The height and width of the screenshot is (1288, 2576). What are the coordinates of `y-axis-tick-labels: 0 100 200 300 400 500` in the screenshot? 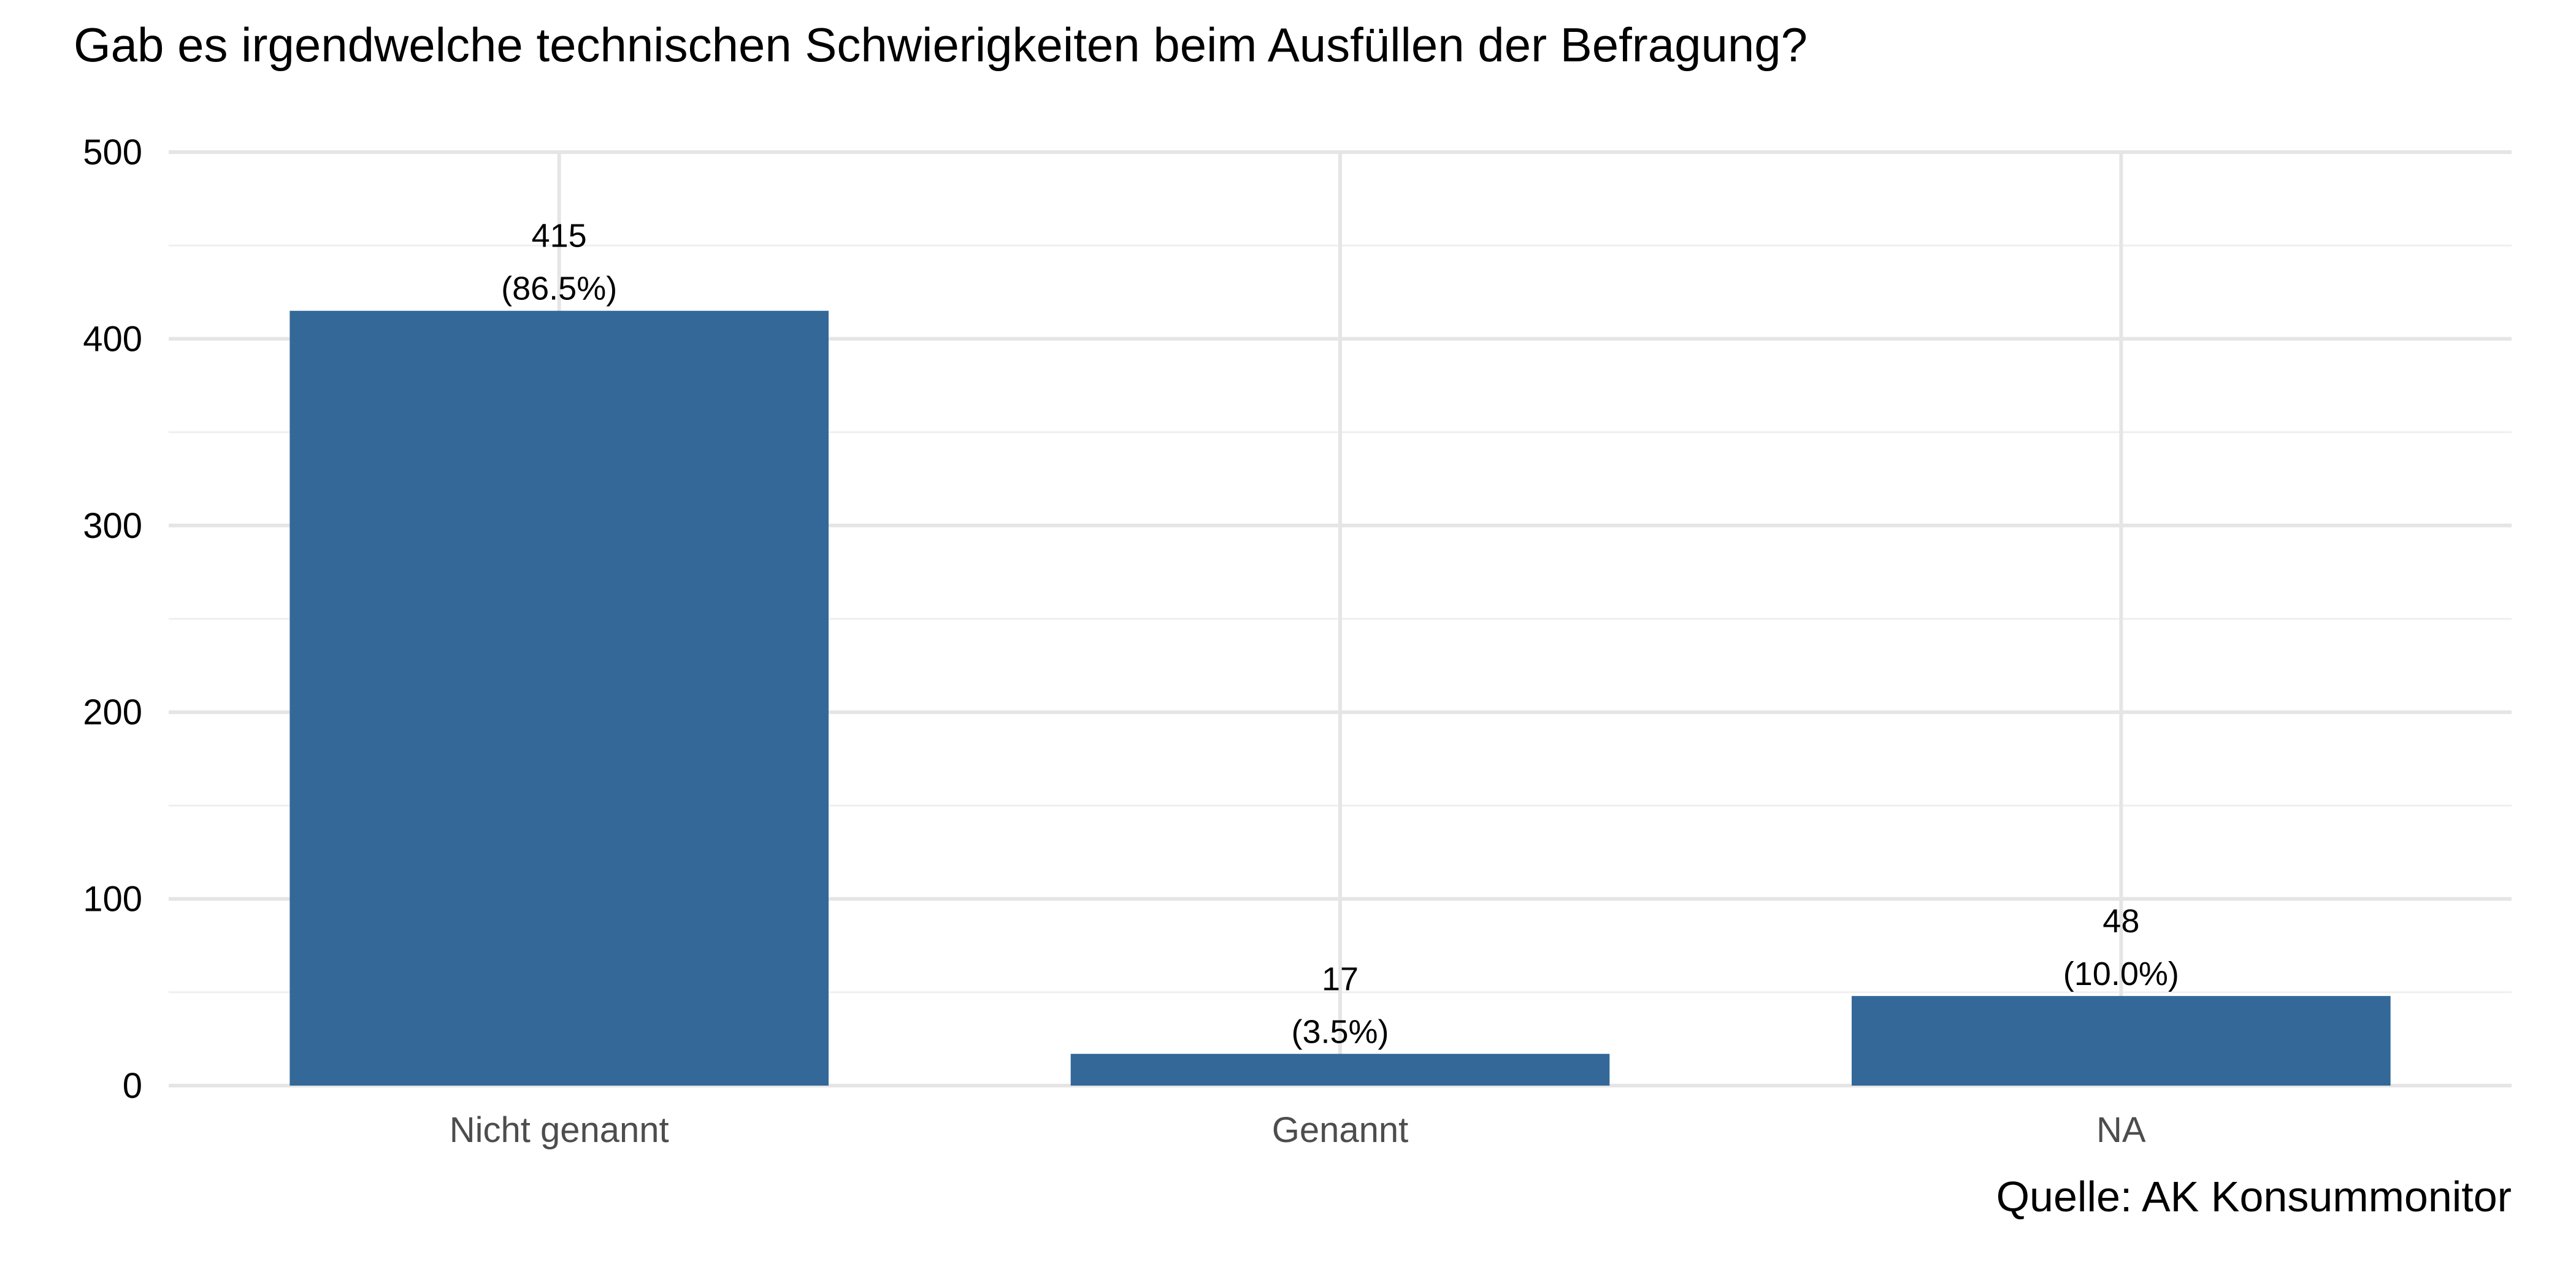 It's located at (112, 619).